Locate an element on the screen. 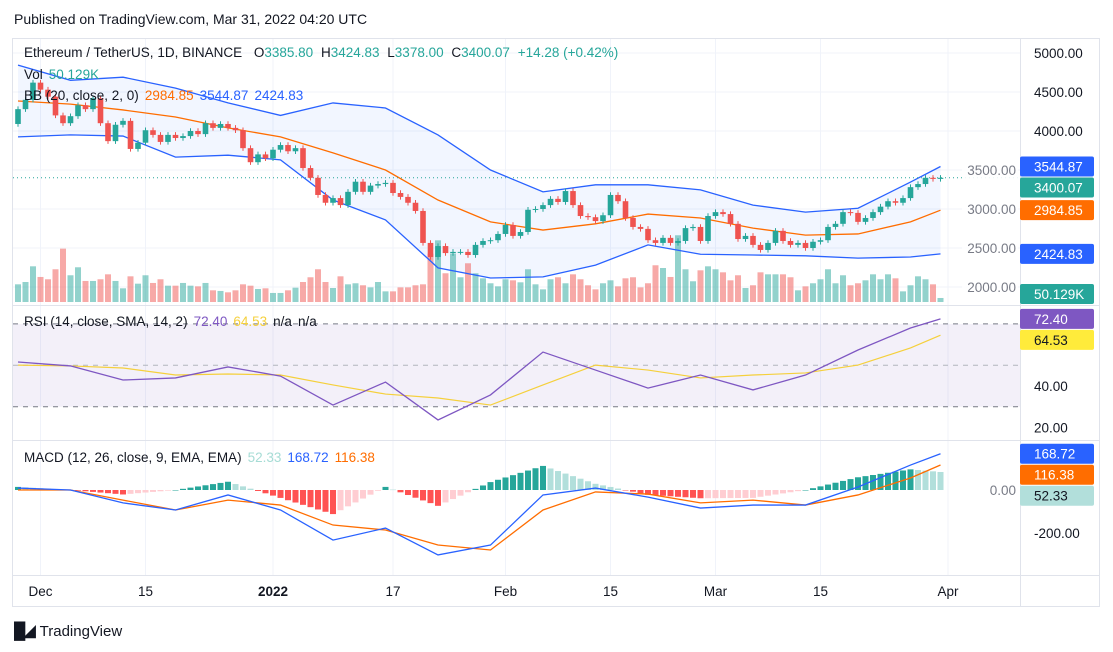 This screenshot has height=652, width=1113. rsi-label: RSI (14, close, SMA, 14, 2) is located at coordinates (106, 321).